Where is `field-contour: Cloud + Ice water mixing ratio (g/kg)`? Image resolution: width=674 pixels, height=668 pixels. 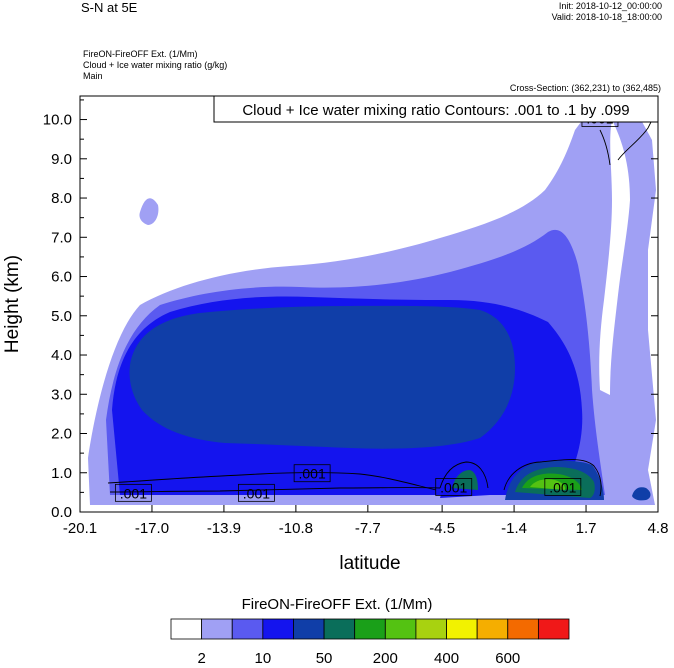 field-contour: Cloud + Ice water mixing ratio (g/kg) is located at coordinates (155, 65).